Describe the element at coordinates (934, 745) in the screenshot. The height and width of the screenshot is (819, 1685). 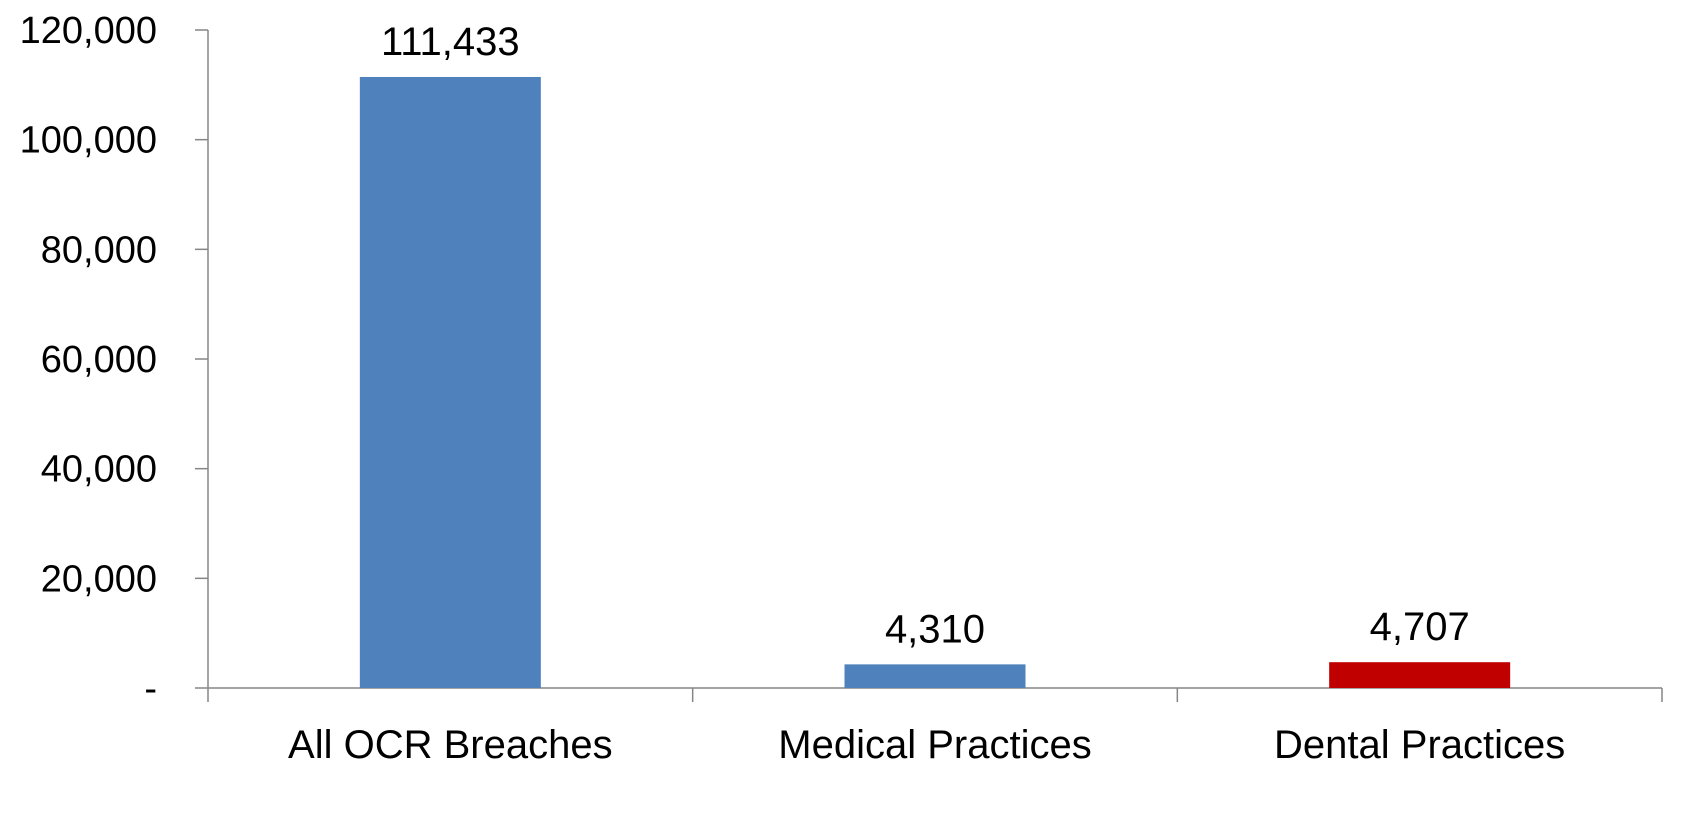
I see `x-category-label: Medical Practices` at that location.